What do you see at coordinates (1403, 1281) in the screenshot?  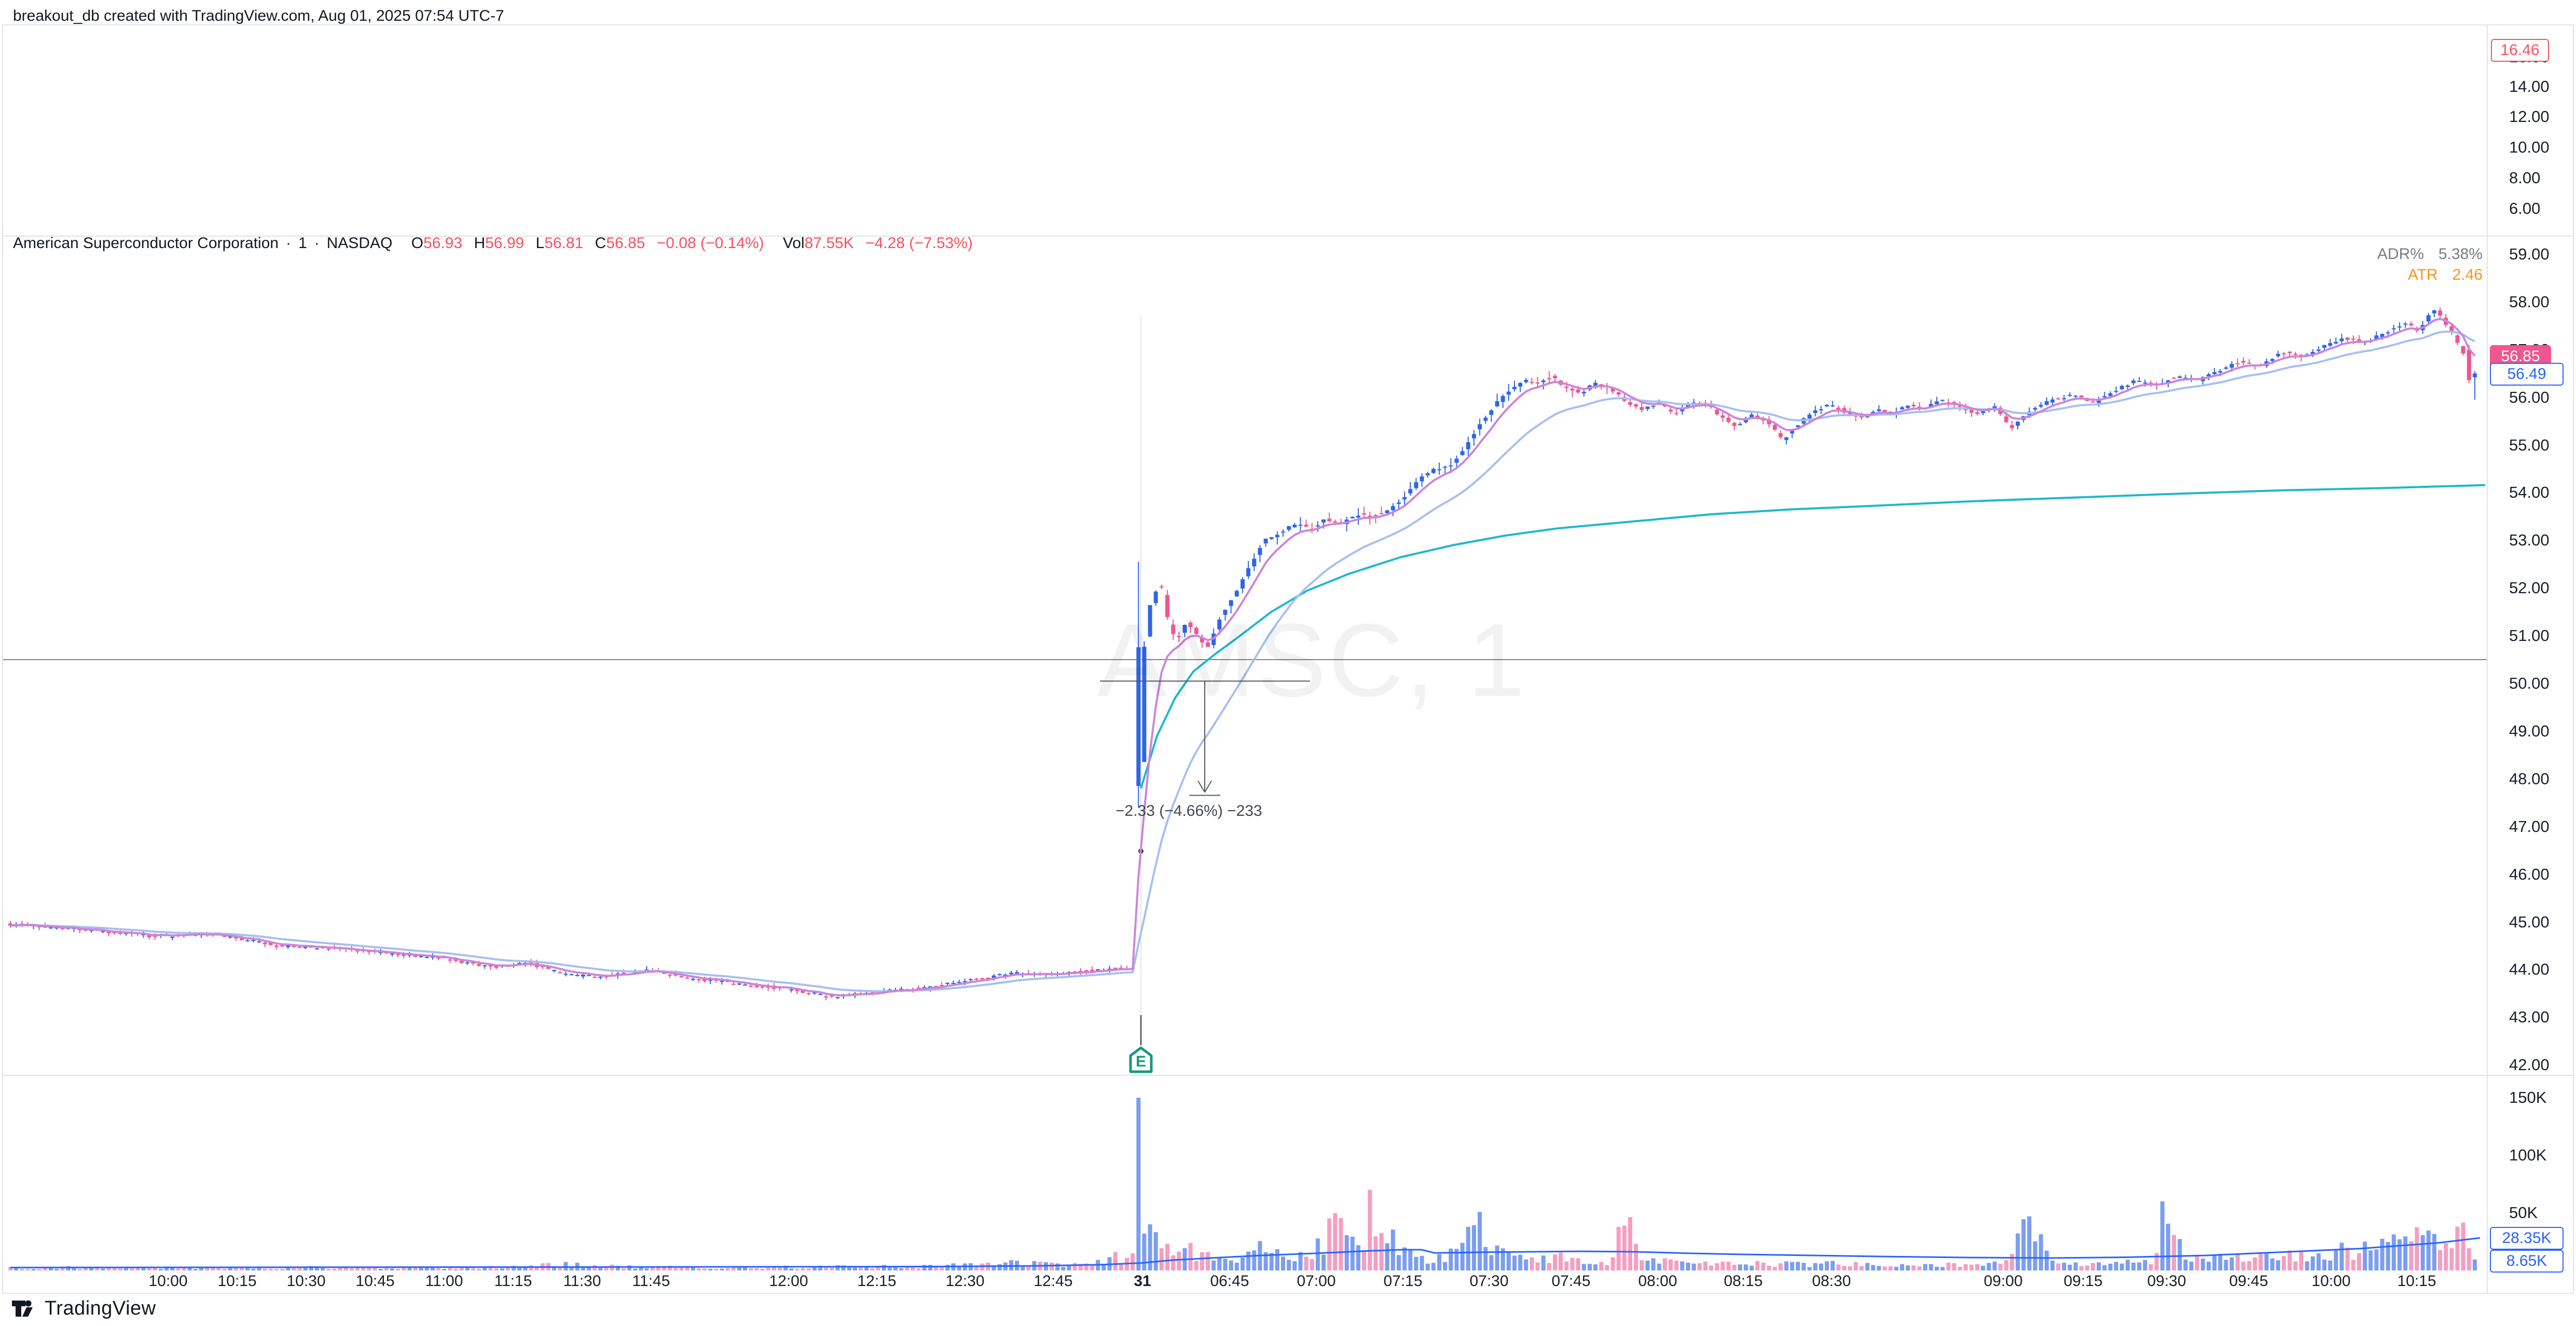 I see `time-tick-07:15: 07:15` at bounding box center [1403, 1281].